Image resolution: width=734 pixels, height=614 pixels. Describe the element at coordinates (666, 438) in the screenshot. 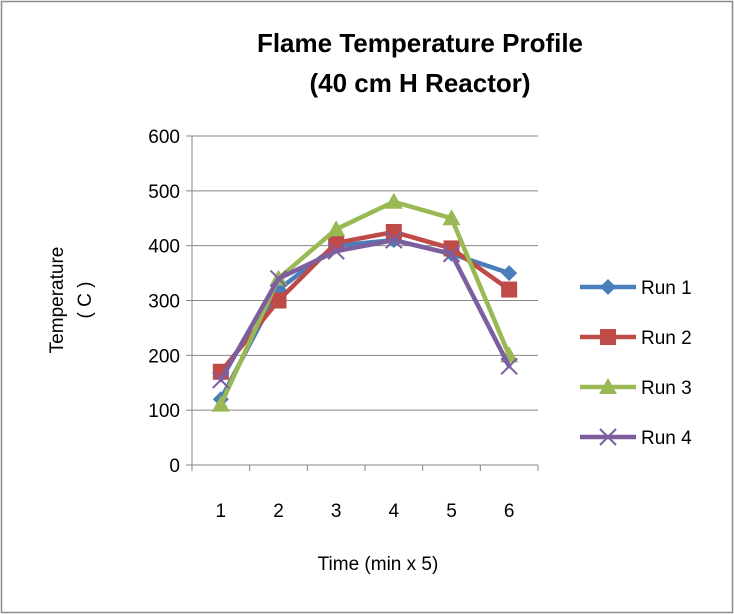

I see `legend-label: Run 4` at that location.